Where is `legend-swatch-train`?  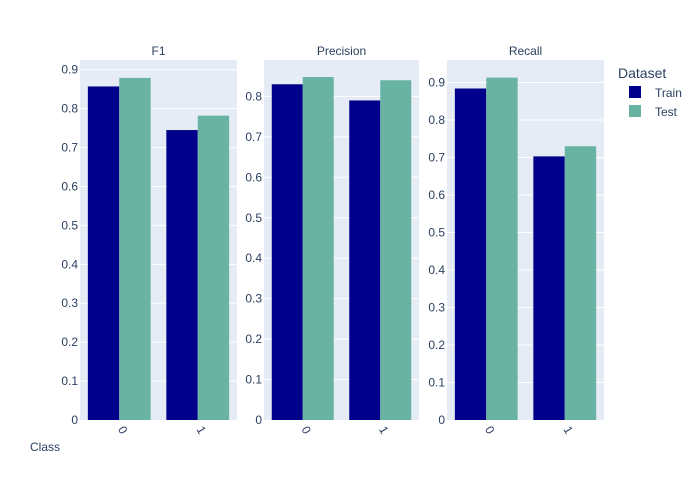
legend-swatch-train is located at coordinates (635, 92).